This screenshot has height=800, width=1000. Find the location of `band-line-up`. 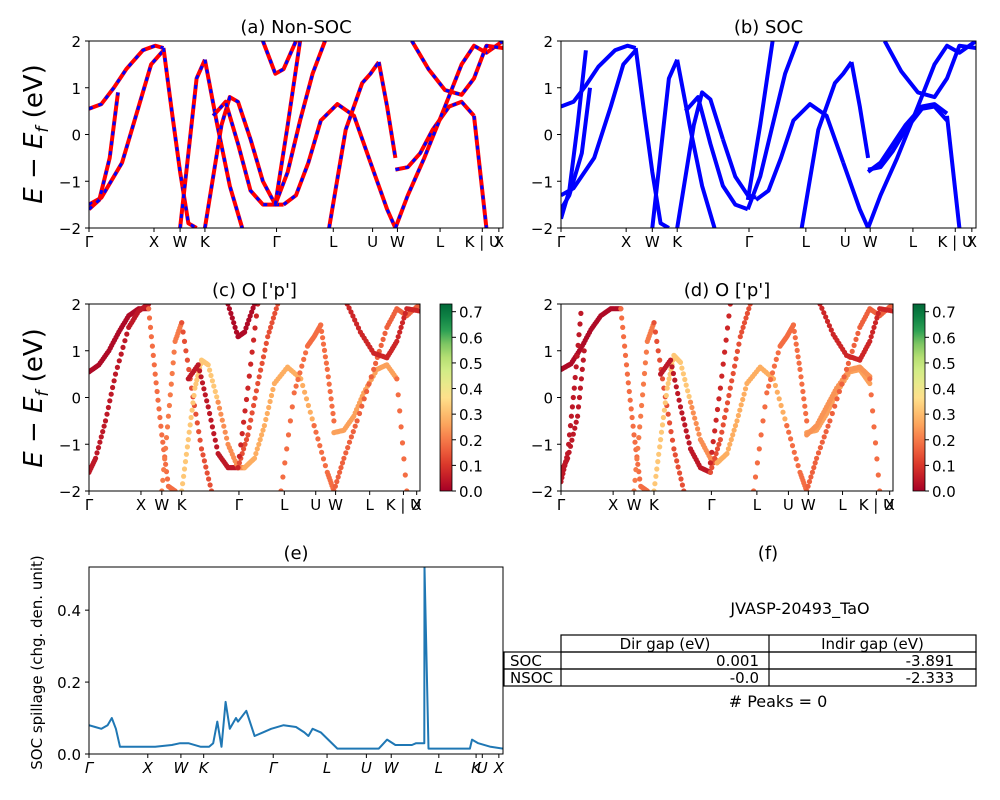

band-line-up is located at coordinates (448, 134).